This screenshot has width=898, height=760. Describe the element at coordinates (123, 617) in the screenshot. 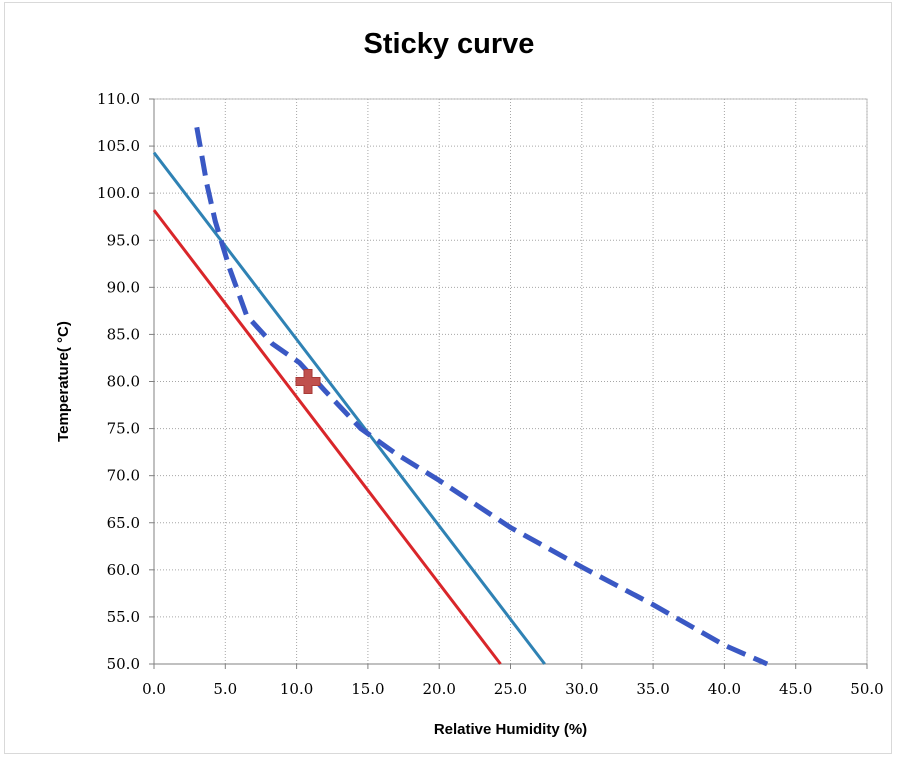

I see `y-tick-label: 55.0` at that location.